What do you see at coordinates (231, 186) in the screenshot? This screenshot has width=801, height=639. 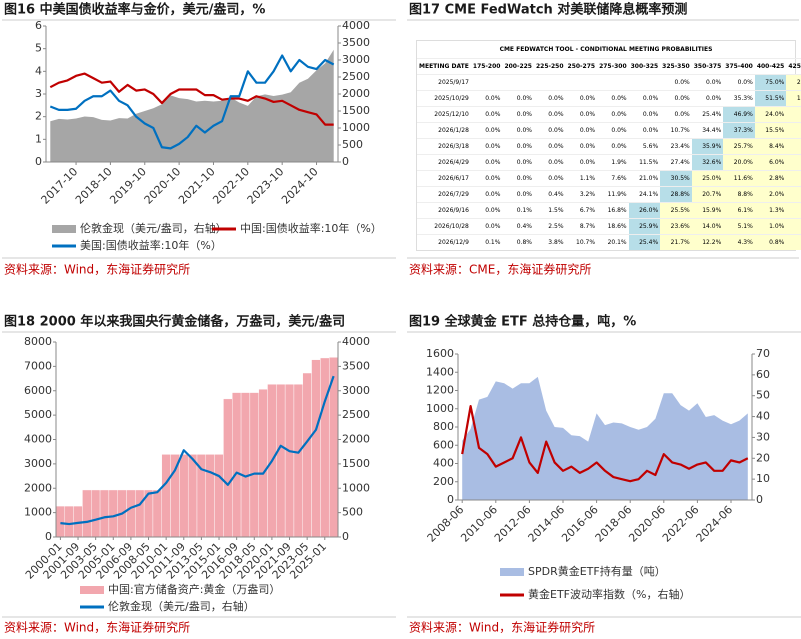 I see `x-tick-label: 2022-10` at bounding box center [231, 186].